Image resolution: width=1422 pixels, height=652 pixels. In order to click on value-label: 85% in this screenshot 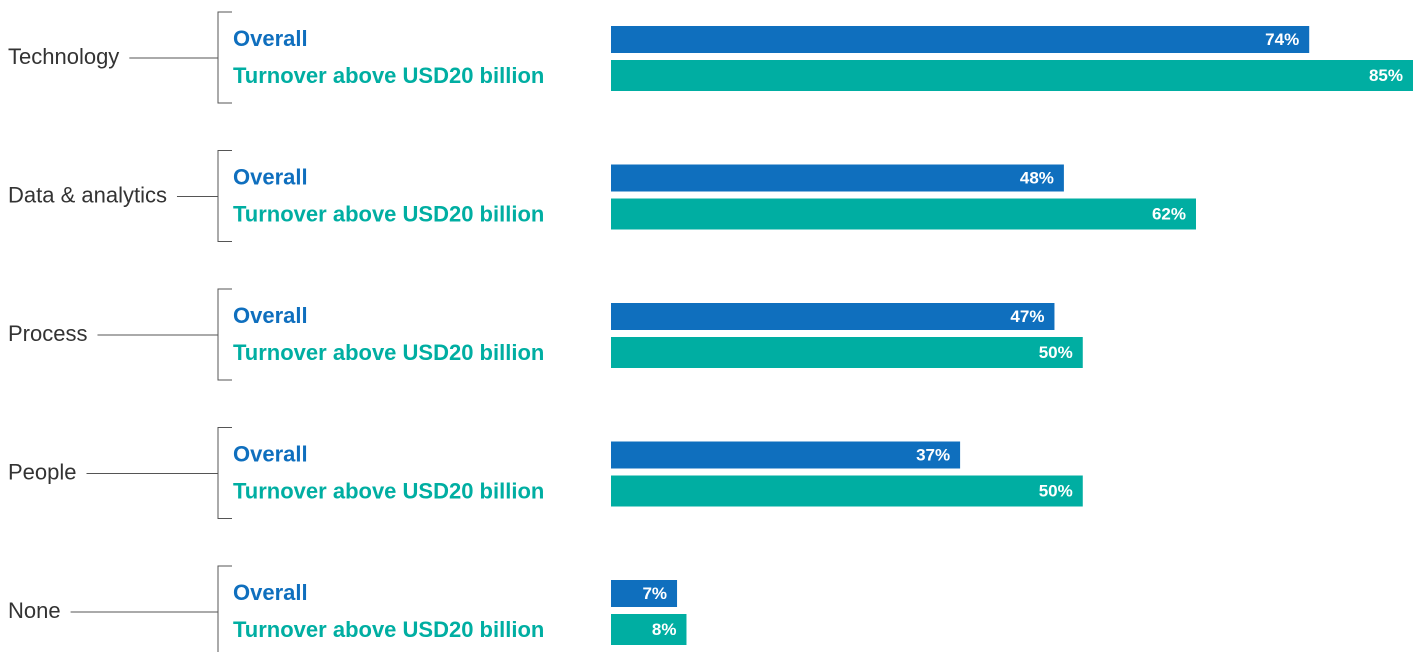, I will do `click(1386, 75)`.